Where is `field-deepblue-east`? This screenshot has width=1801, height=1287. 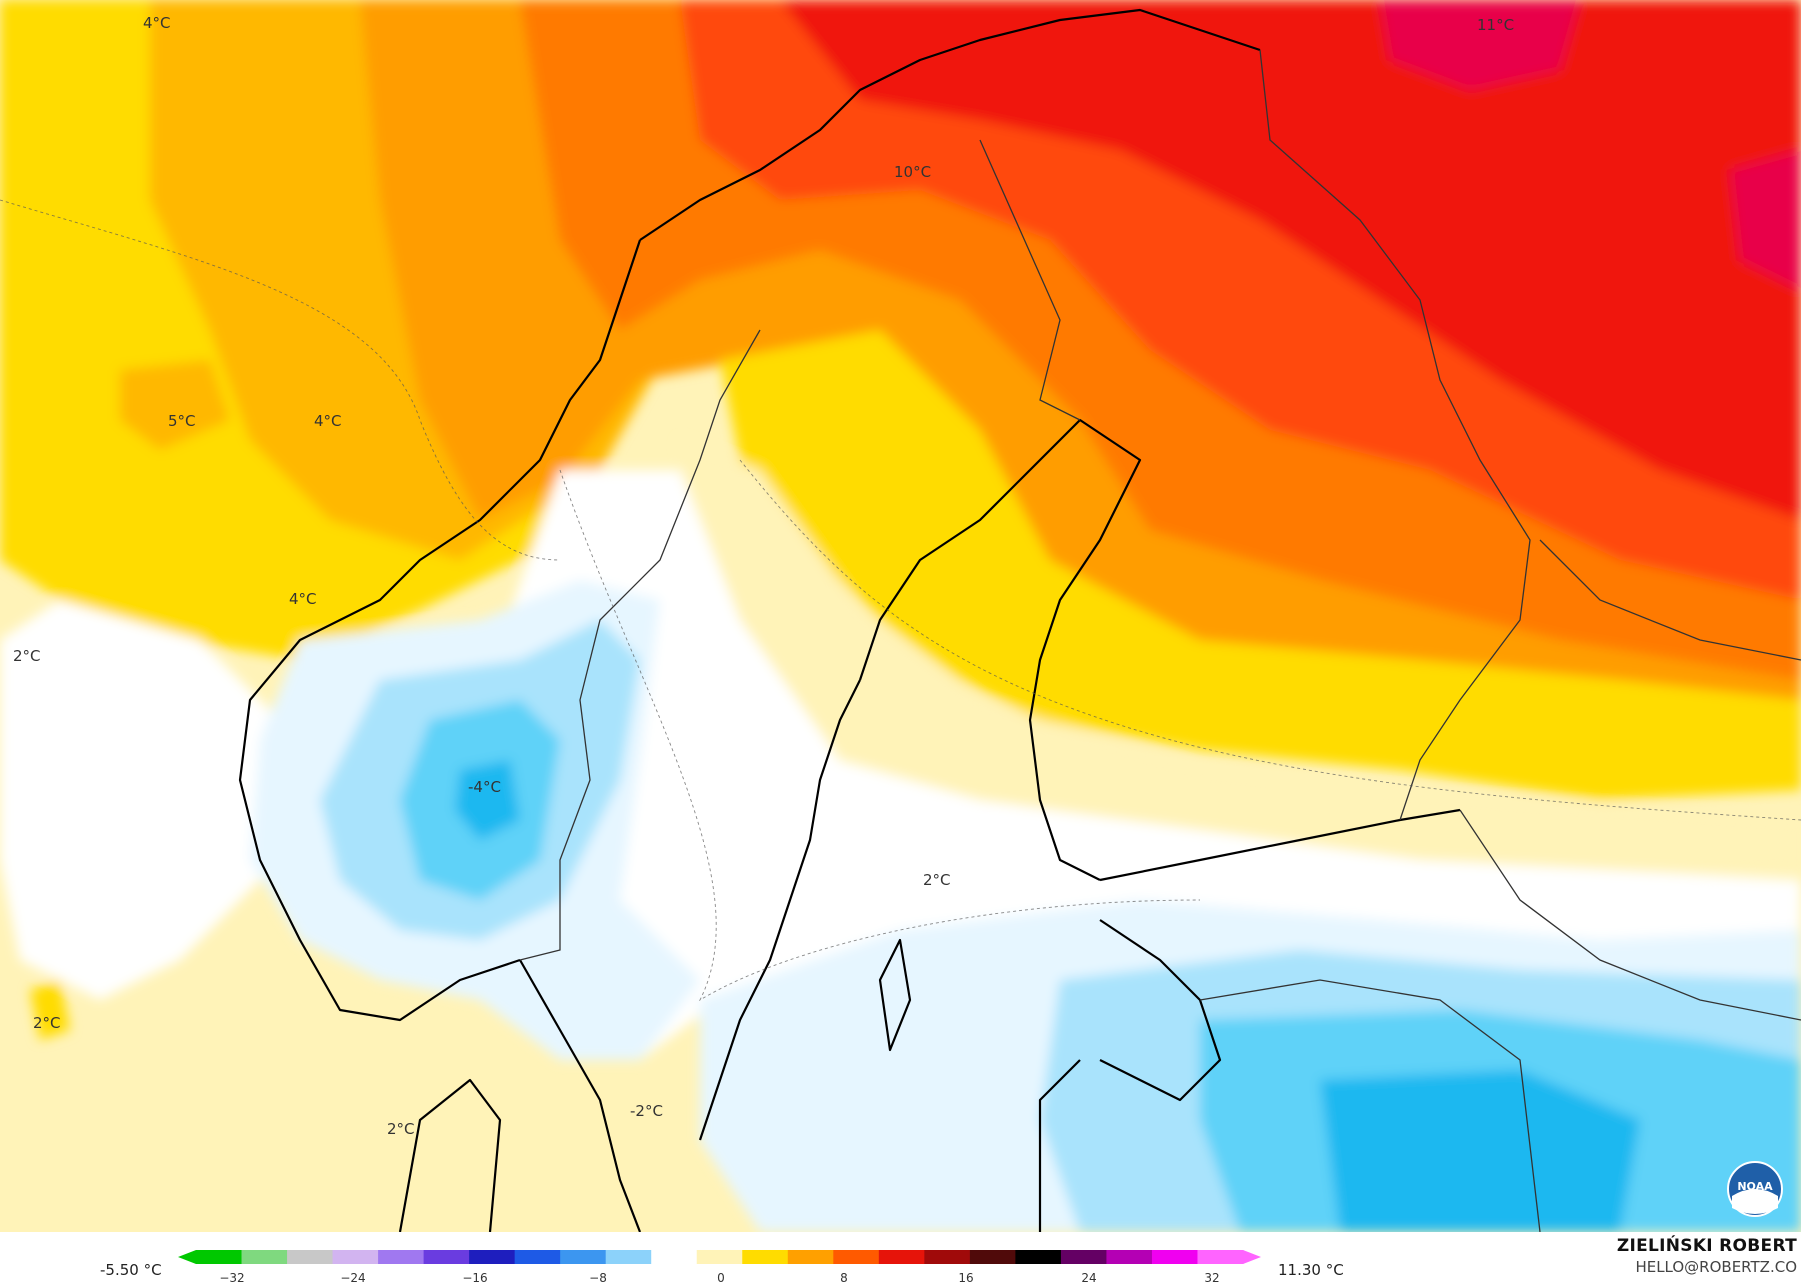 field-deepblue-east is located at coordinates (1480, 1151).